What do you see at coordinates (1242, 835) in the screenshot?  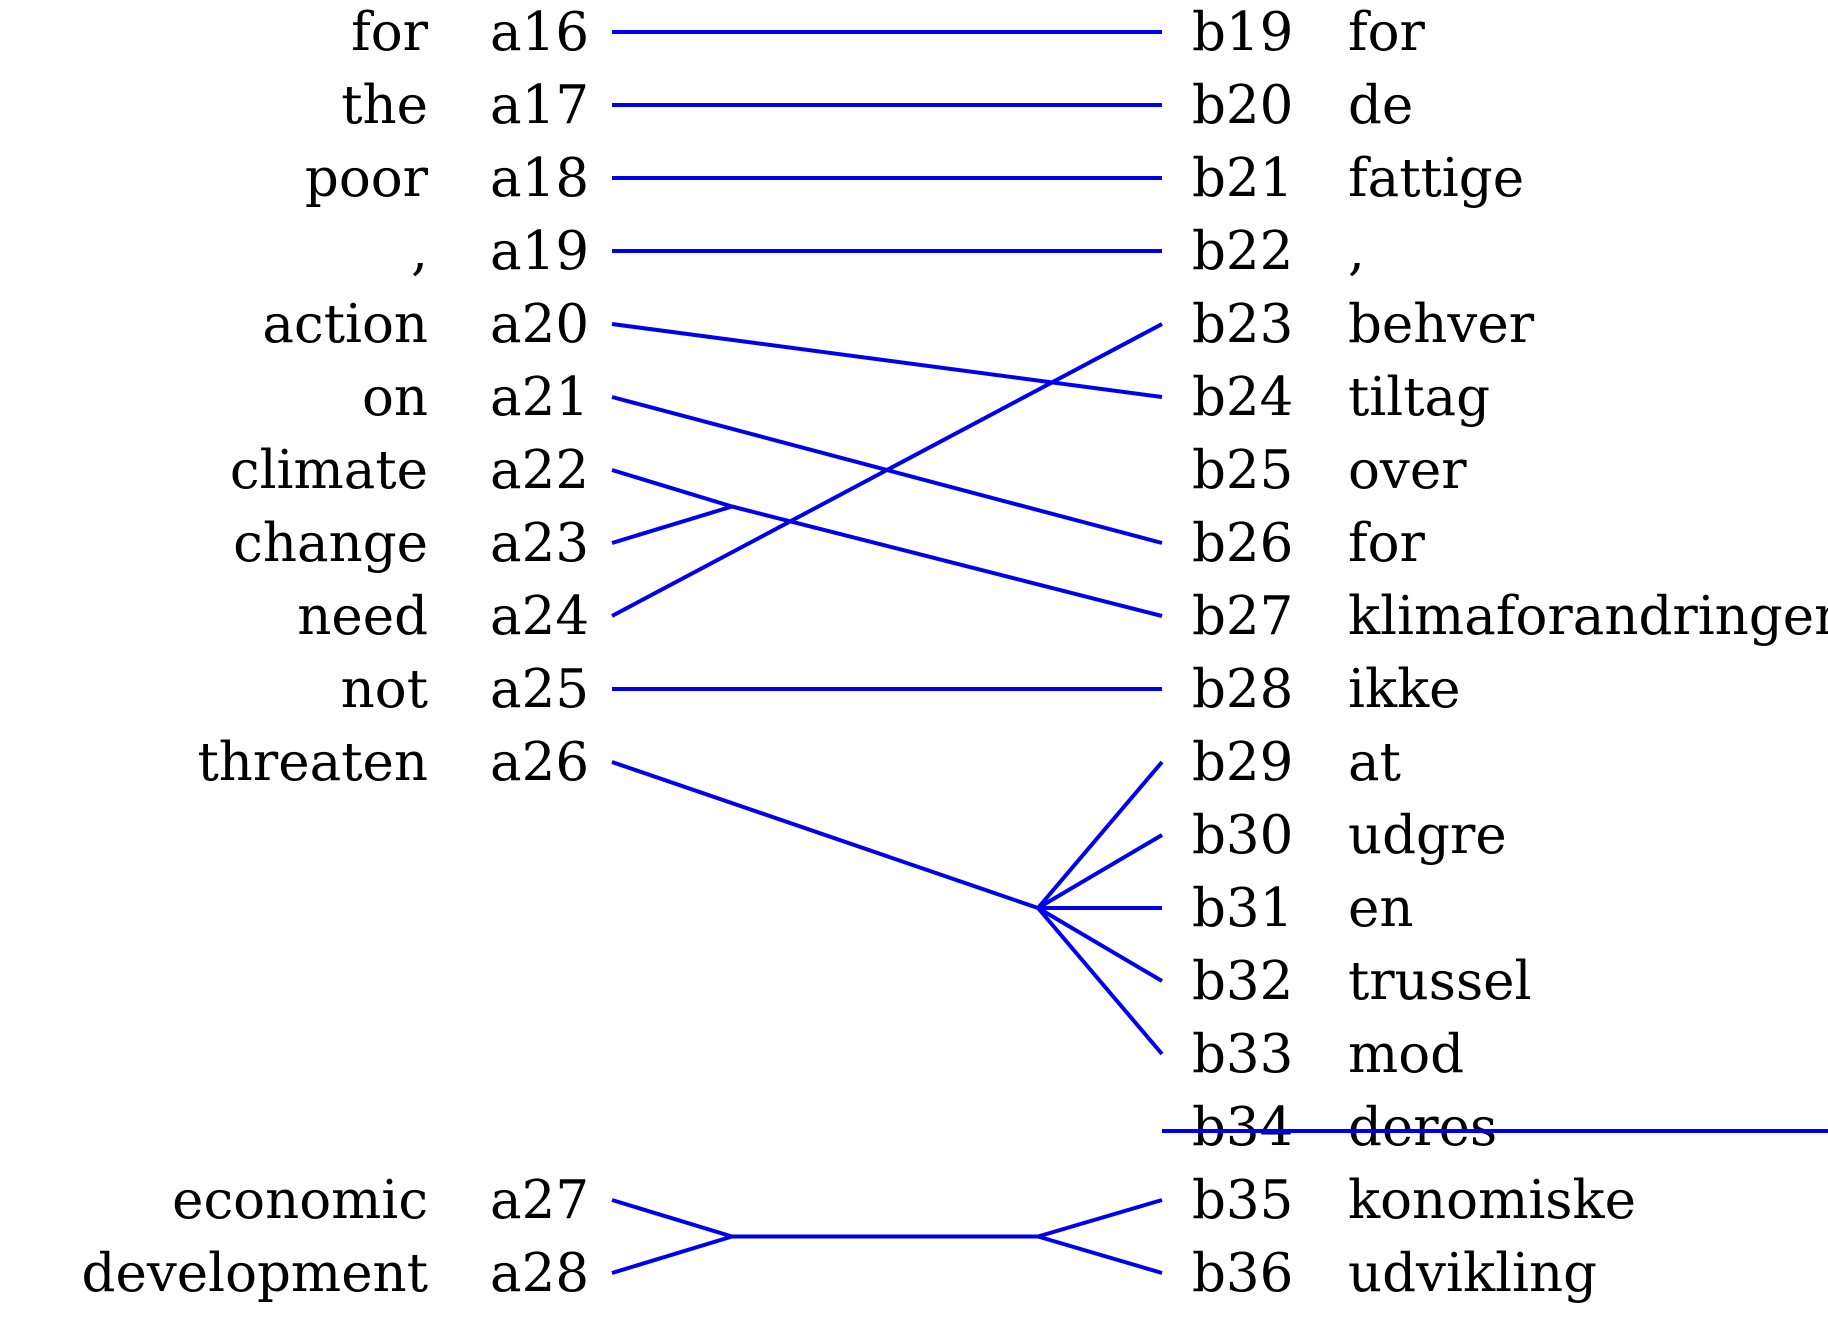 I see `target-index: b30` at bounding box center [1242, 835].